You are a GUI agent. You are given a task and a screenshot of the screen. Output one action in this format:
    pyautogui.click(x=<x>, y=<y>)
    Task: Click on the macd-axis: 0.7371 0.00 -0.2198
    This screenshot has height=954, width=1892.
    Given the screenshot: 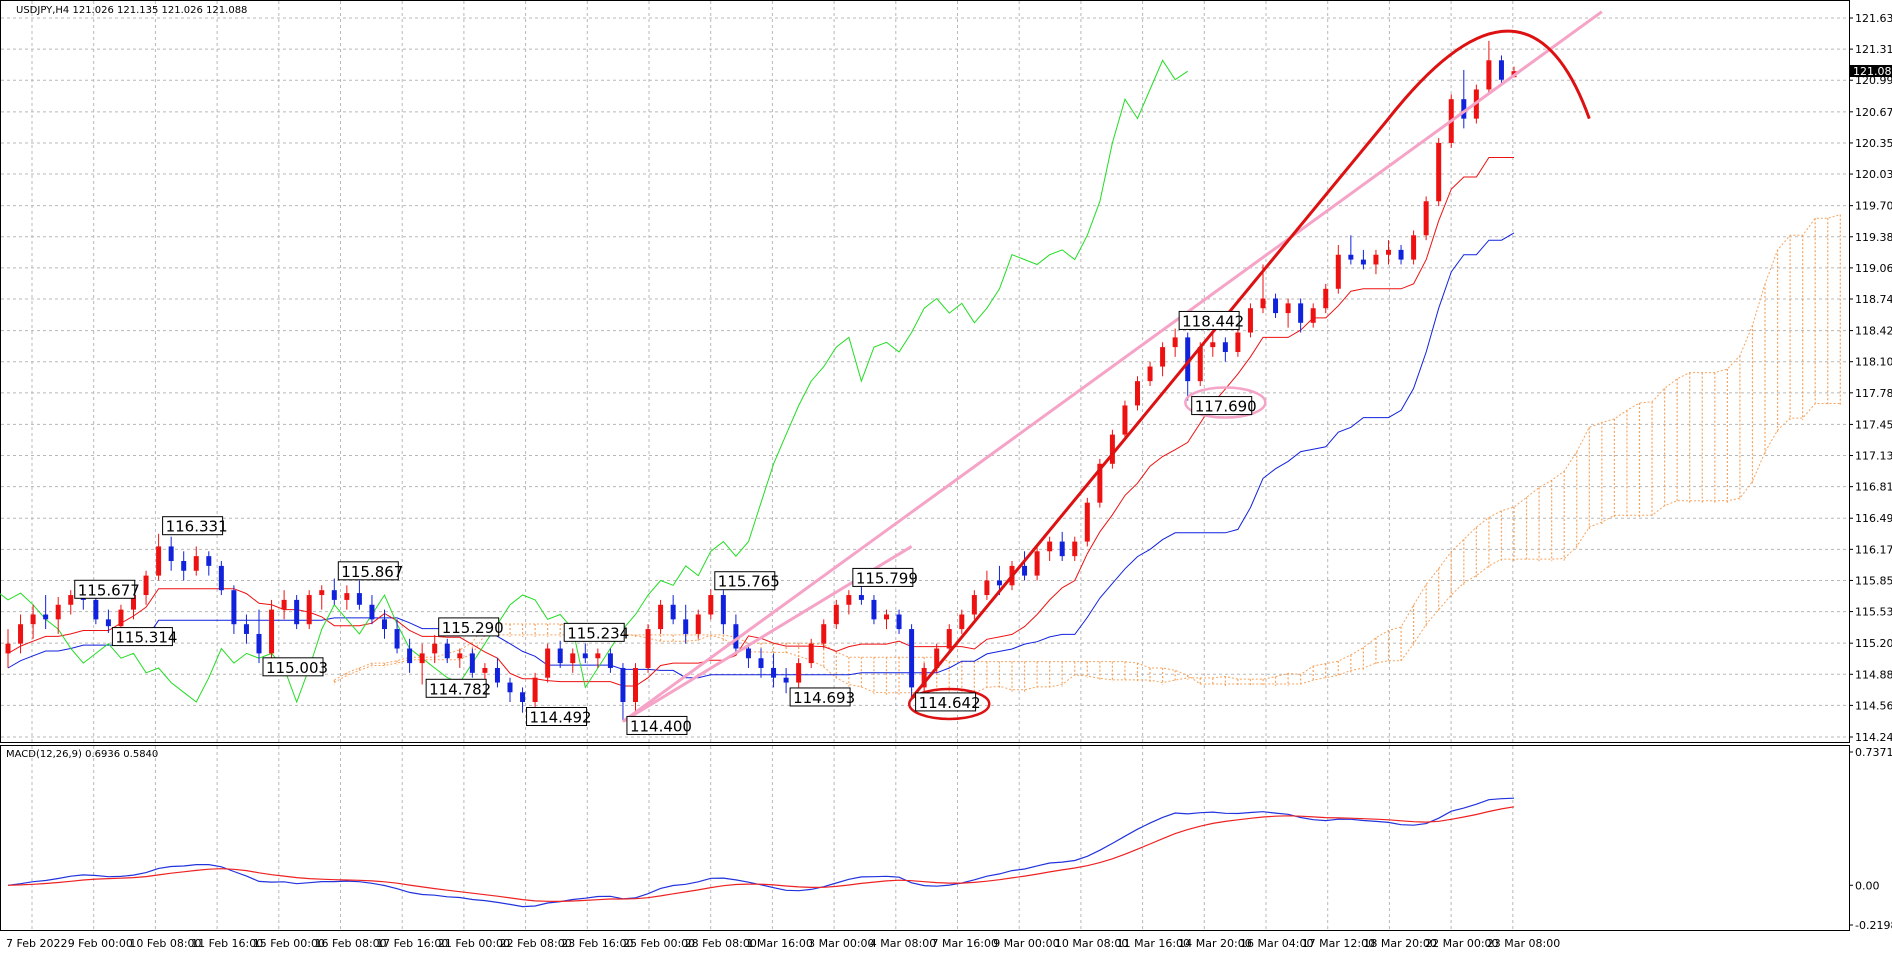 What is the action you would take?
    pyautogui.click(x=1870, y=839)
    